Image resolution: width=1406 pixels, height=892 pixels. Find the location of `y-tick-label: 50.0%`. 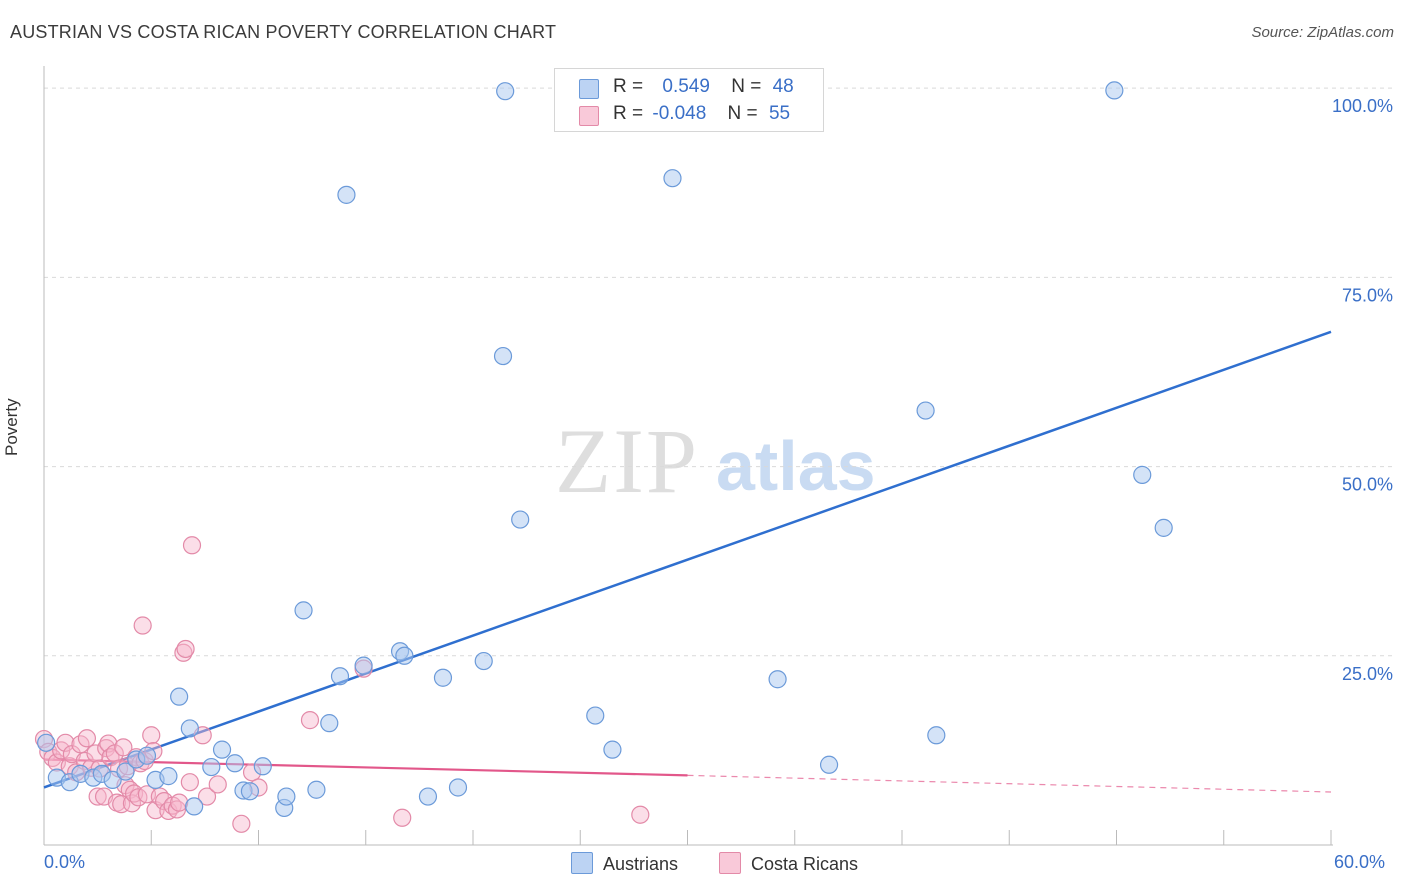

y-tick-label: 50.0% is located at coordinates (1367, 485).